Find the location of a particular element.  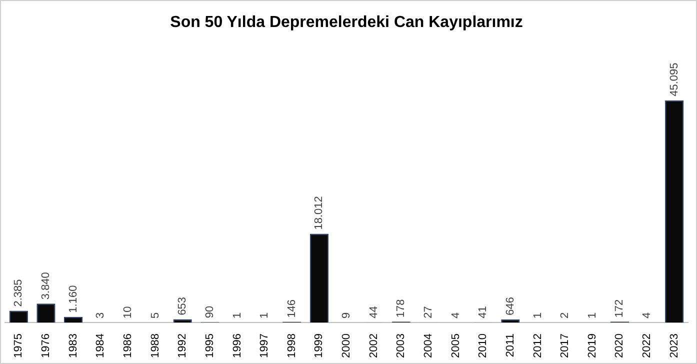

x-tick-label: 1995 is located at coordinates (210, 346).